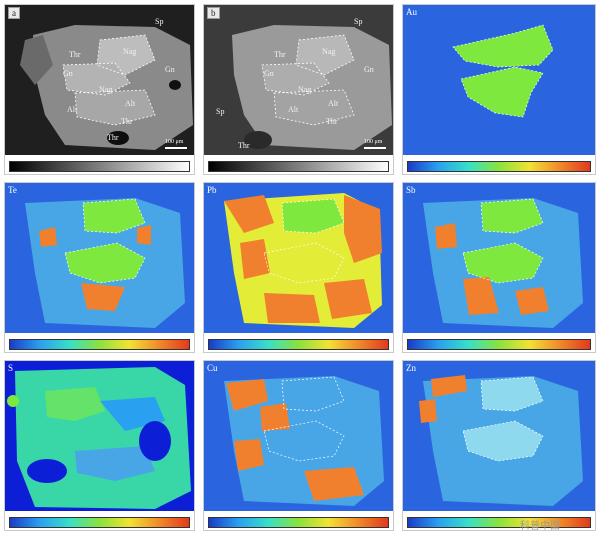 The width and height of the screenshot is (600, 534). I want to click on panel-pb-map: Pb, so click(298, 267).